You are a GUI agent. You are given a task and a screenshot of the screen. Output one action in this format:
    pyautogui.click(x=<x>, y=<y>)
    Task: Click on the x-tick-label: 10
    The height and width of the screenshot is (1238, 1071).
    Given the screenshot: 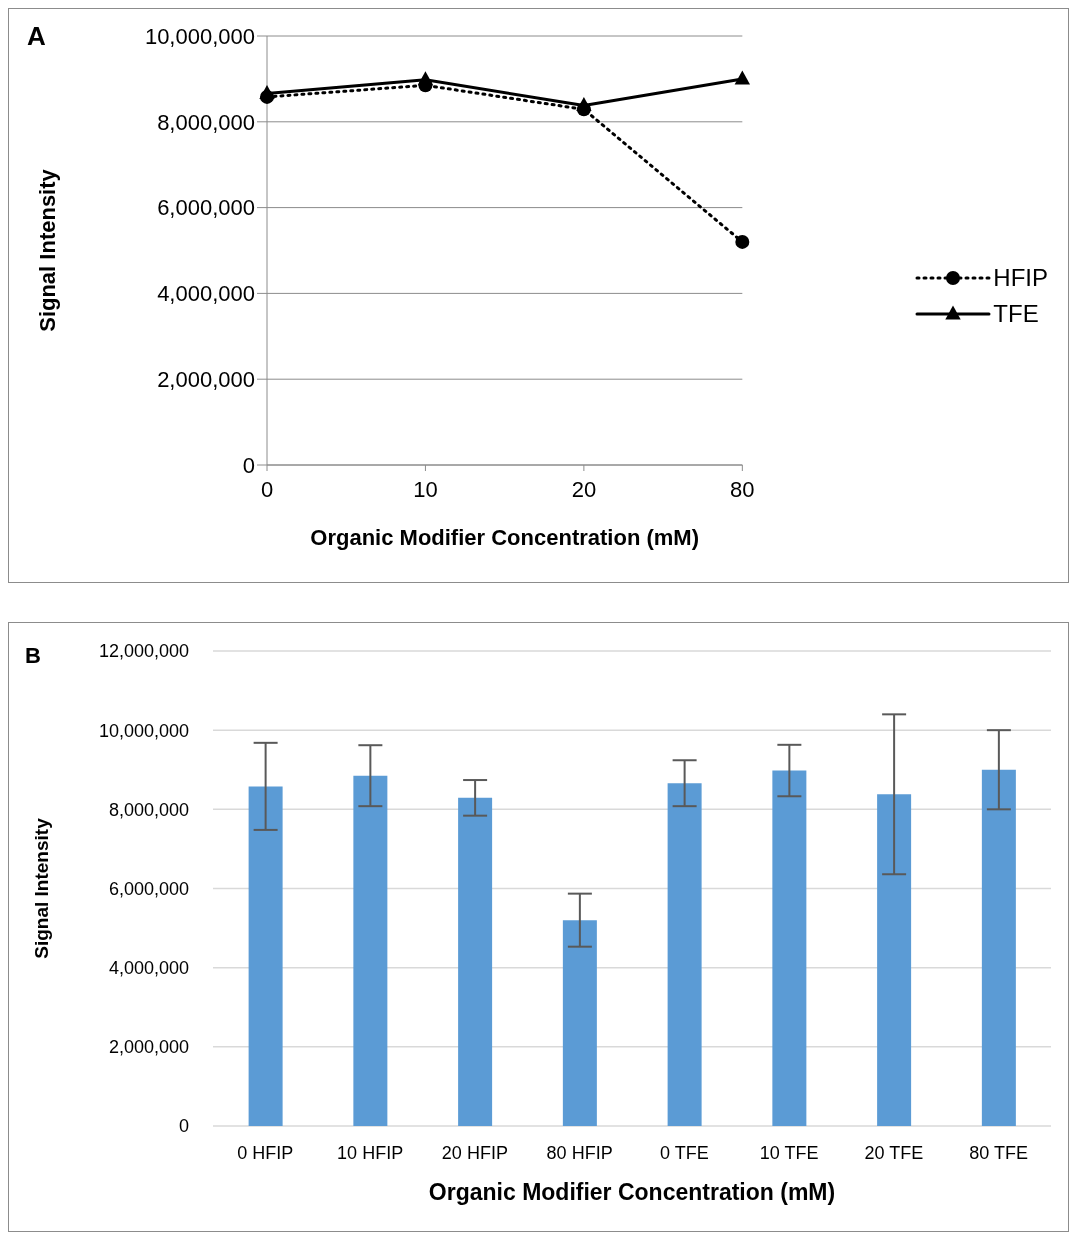 What is the action you would take?
    pyautogui.click(x=425, y=489)
    